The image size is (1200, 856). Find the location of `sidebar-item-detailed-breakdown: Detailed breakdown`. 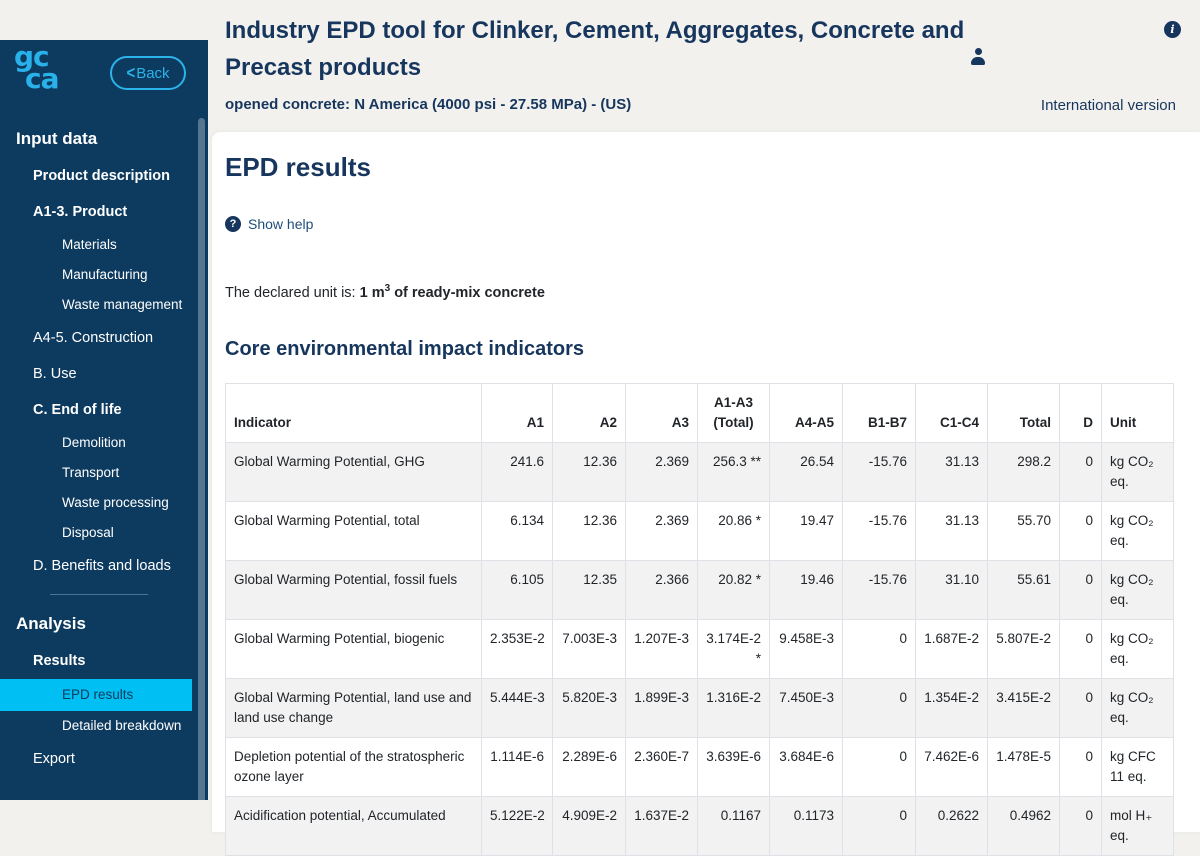

sidebar-item-detailed-breakdown: Detailed breakdown is located at coordinates (104, 726).